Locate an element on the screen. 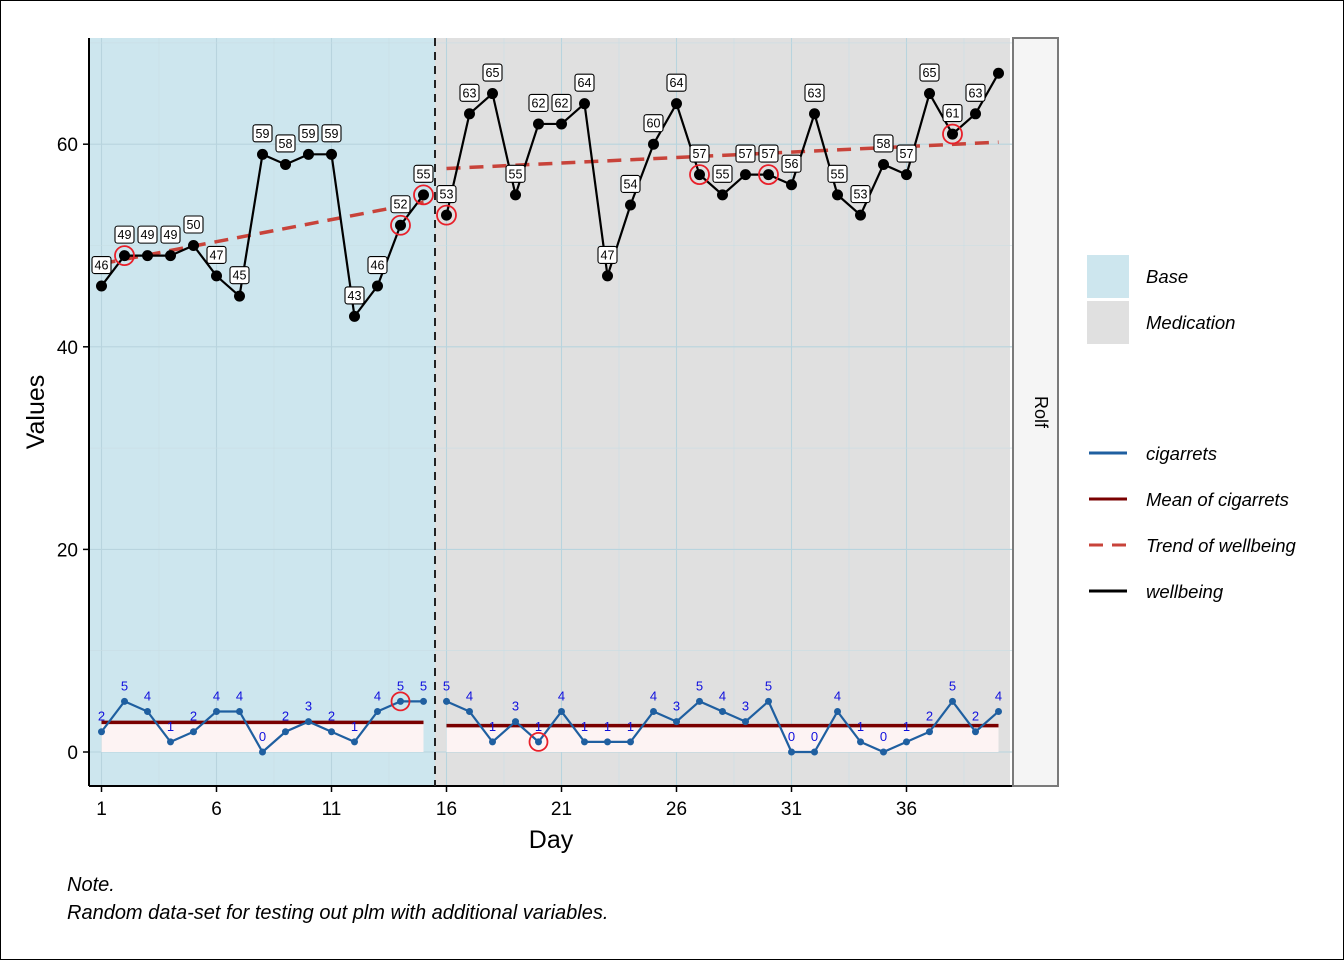 Image resolution: width=1344 pixels, height=960 pixels. cigarrets-data-label: 3 is located at coordinates (676, 706).